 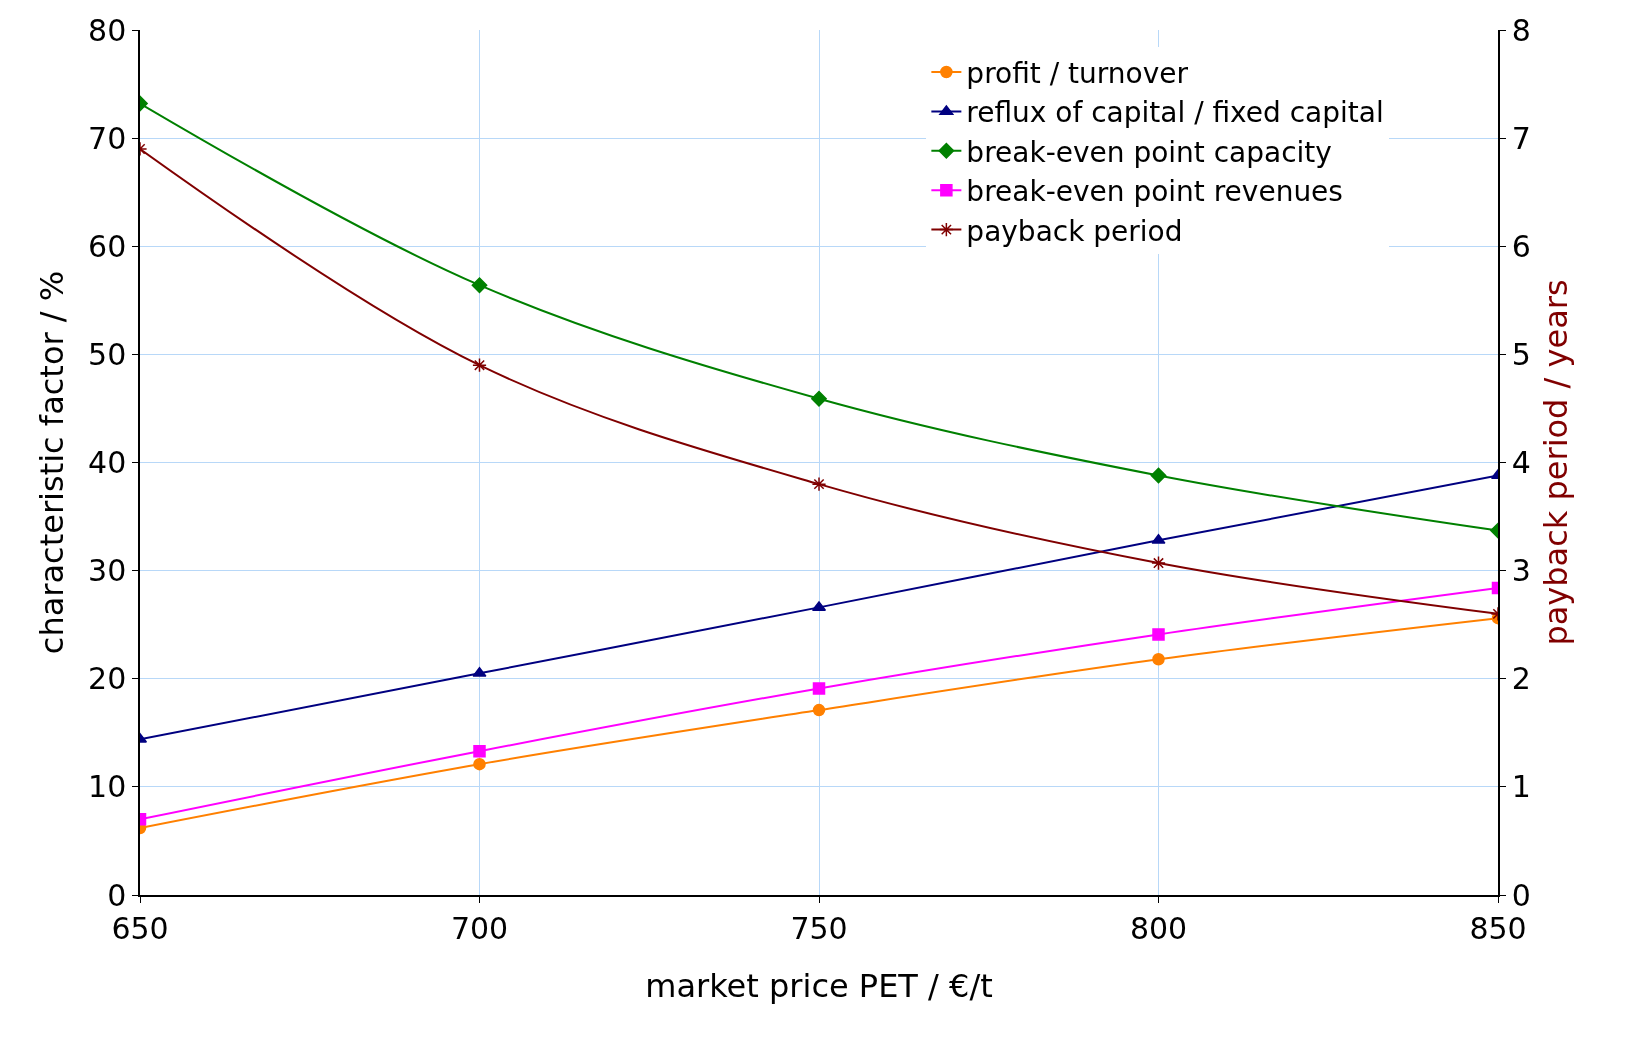 What do you see at coordinates (107, 787) in the screenshot?
I see `y-tick-label: 10` at bounding box center [107, 787].